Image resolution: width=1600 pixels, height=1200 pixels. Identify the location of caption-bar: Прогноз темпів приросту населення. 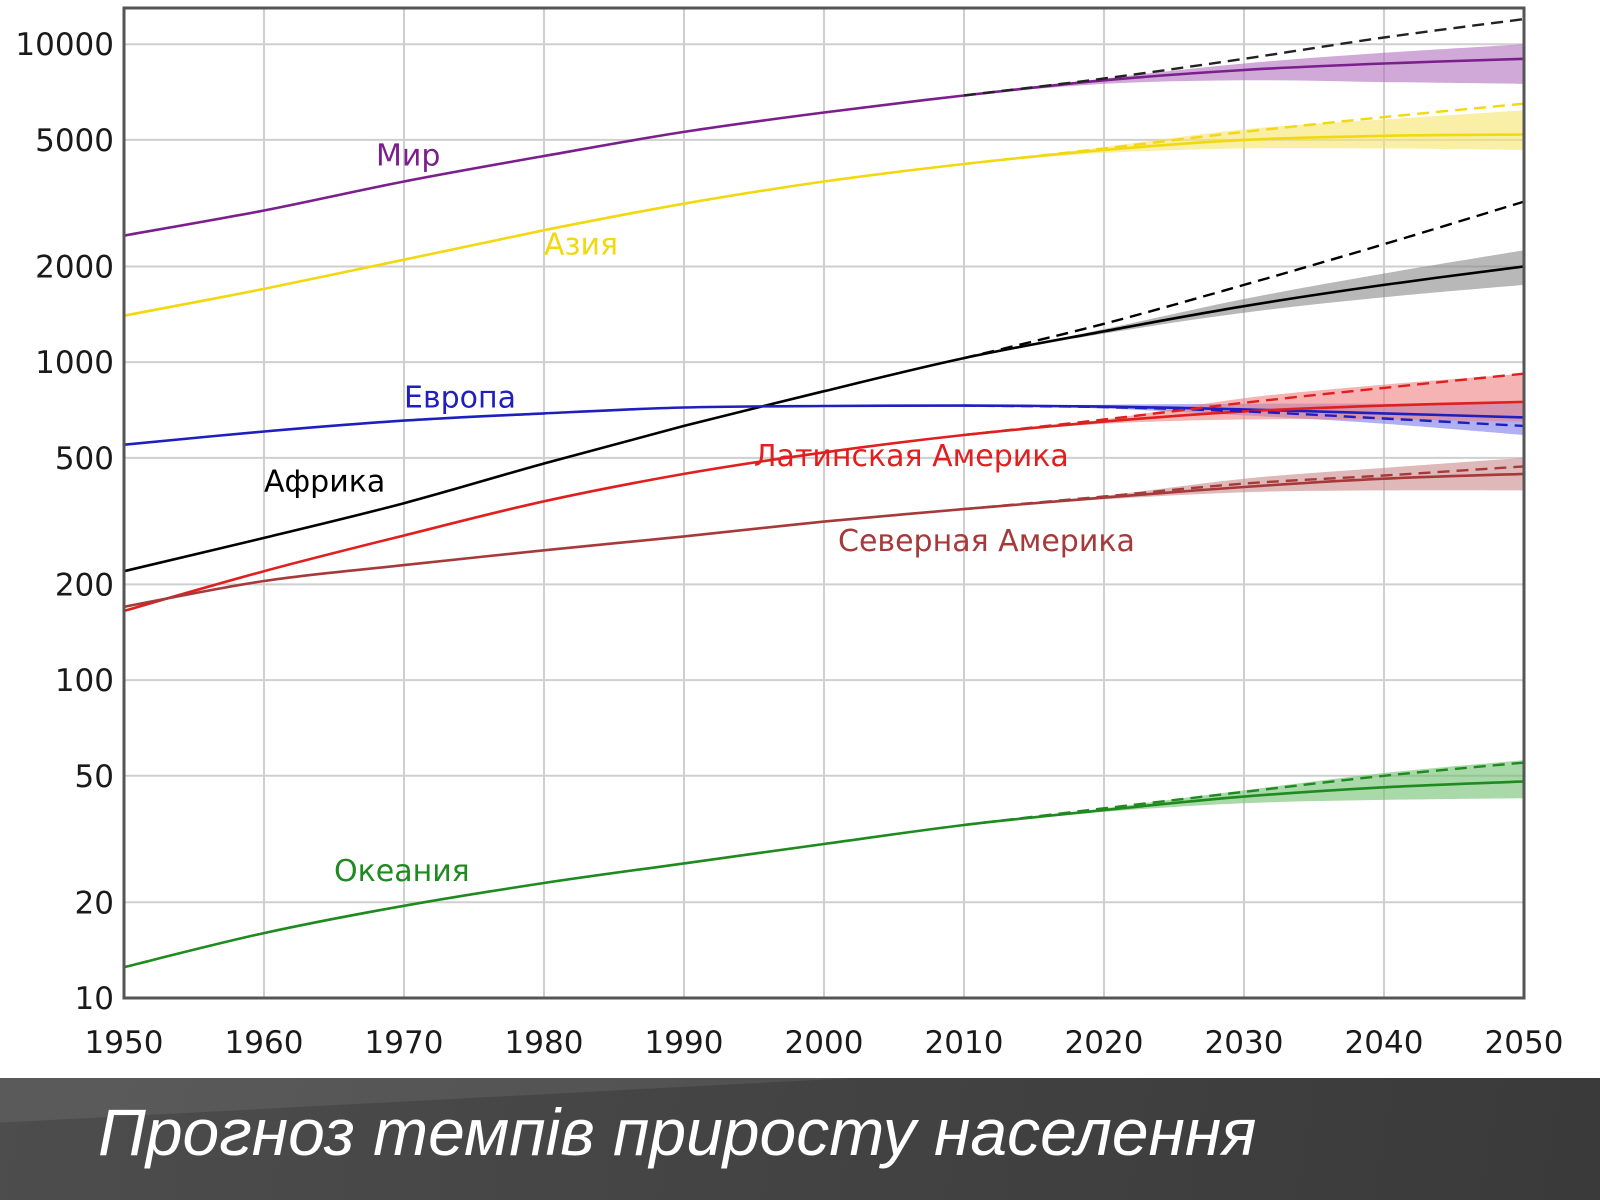
(800, 1139).